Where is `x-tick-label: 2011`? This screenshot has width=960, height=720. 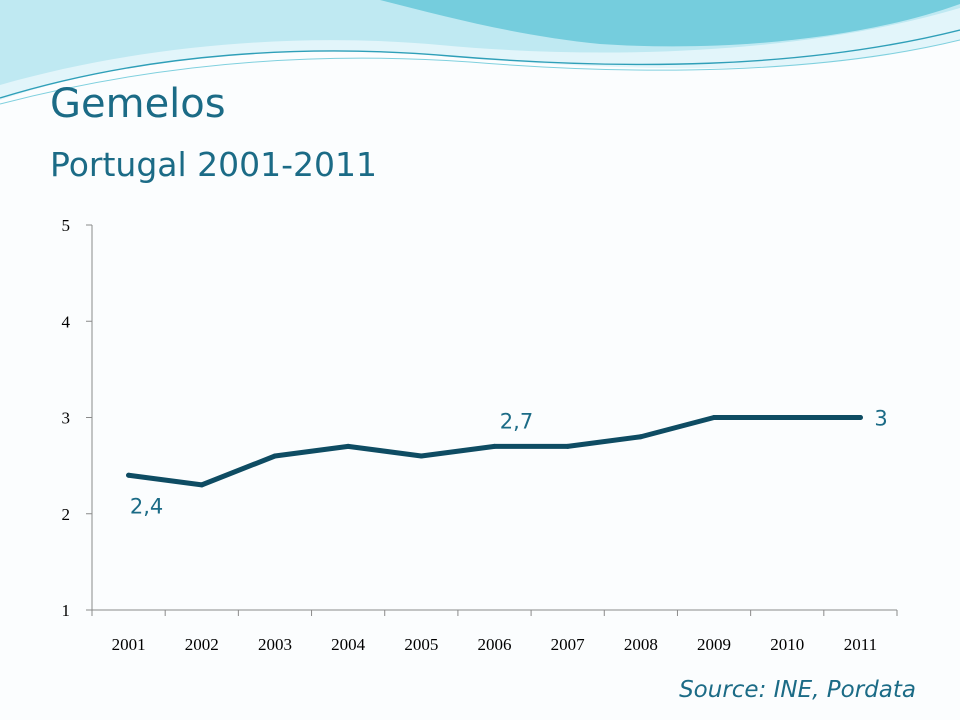 x-tick-label: 2011 is located at coordinates (860, 644).